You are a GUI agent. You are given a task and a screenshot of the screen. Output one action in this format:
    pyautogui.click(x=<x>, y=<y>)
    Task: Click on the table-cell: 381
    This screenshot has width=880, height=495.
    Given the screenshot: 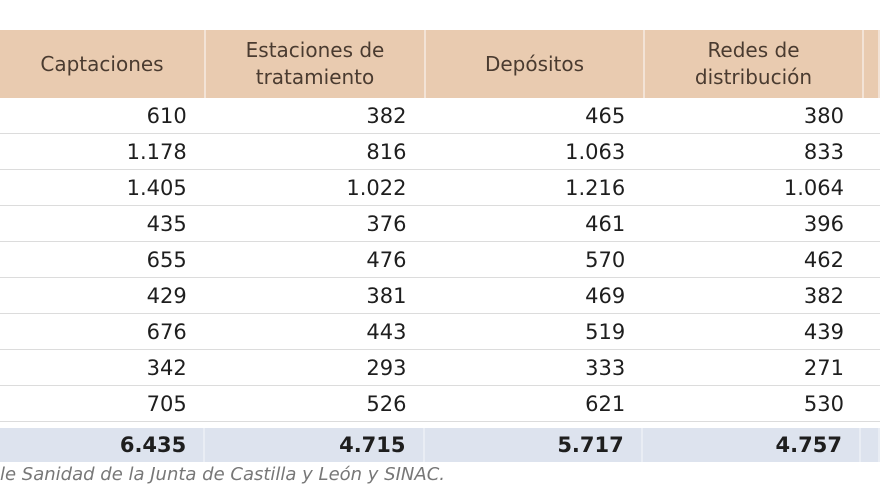 What is the action you would take?
    pyautogui.click(x=316, y=295)
    